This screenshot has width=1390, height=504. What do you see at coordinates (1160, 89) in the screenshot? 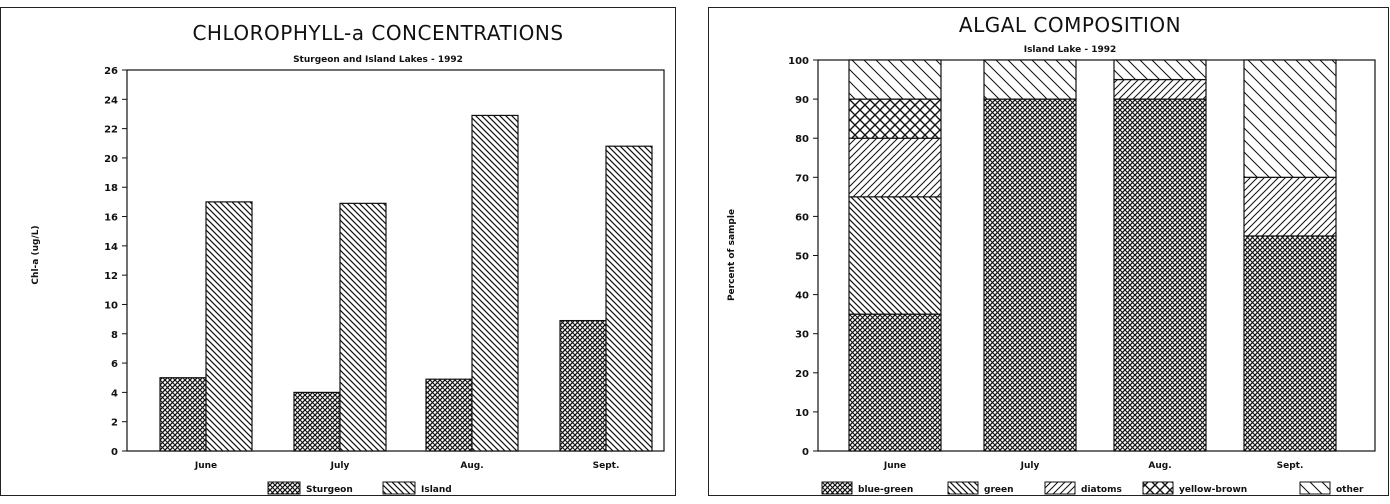
I see `bar-diatoms-aug` at bounding box center [1160, 89].